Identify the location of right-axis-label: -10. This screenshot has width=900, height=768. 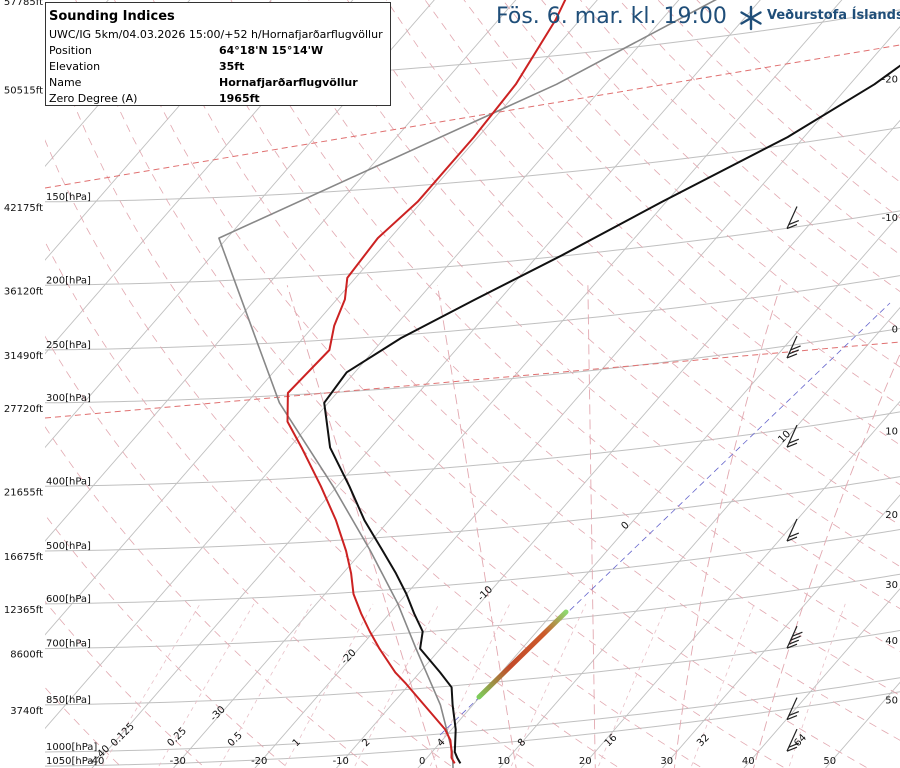
(890, 218).